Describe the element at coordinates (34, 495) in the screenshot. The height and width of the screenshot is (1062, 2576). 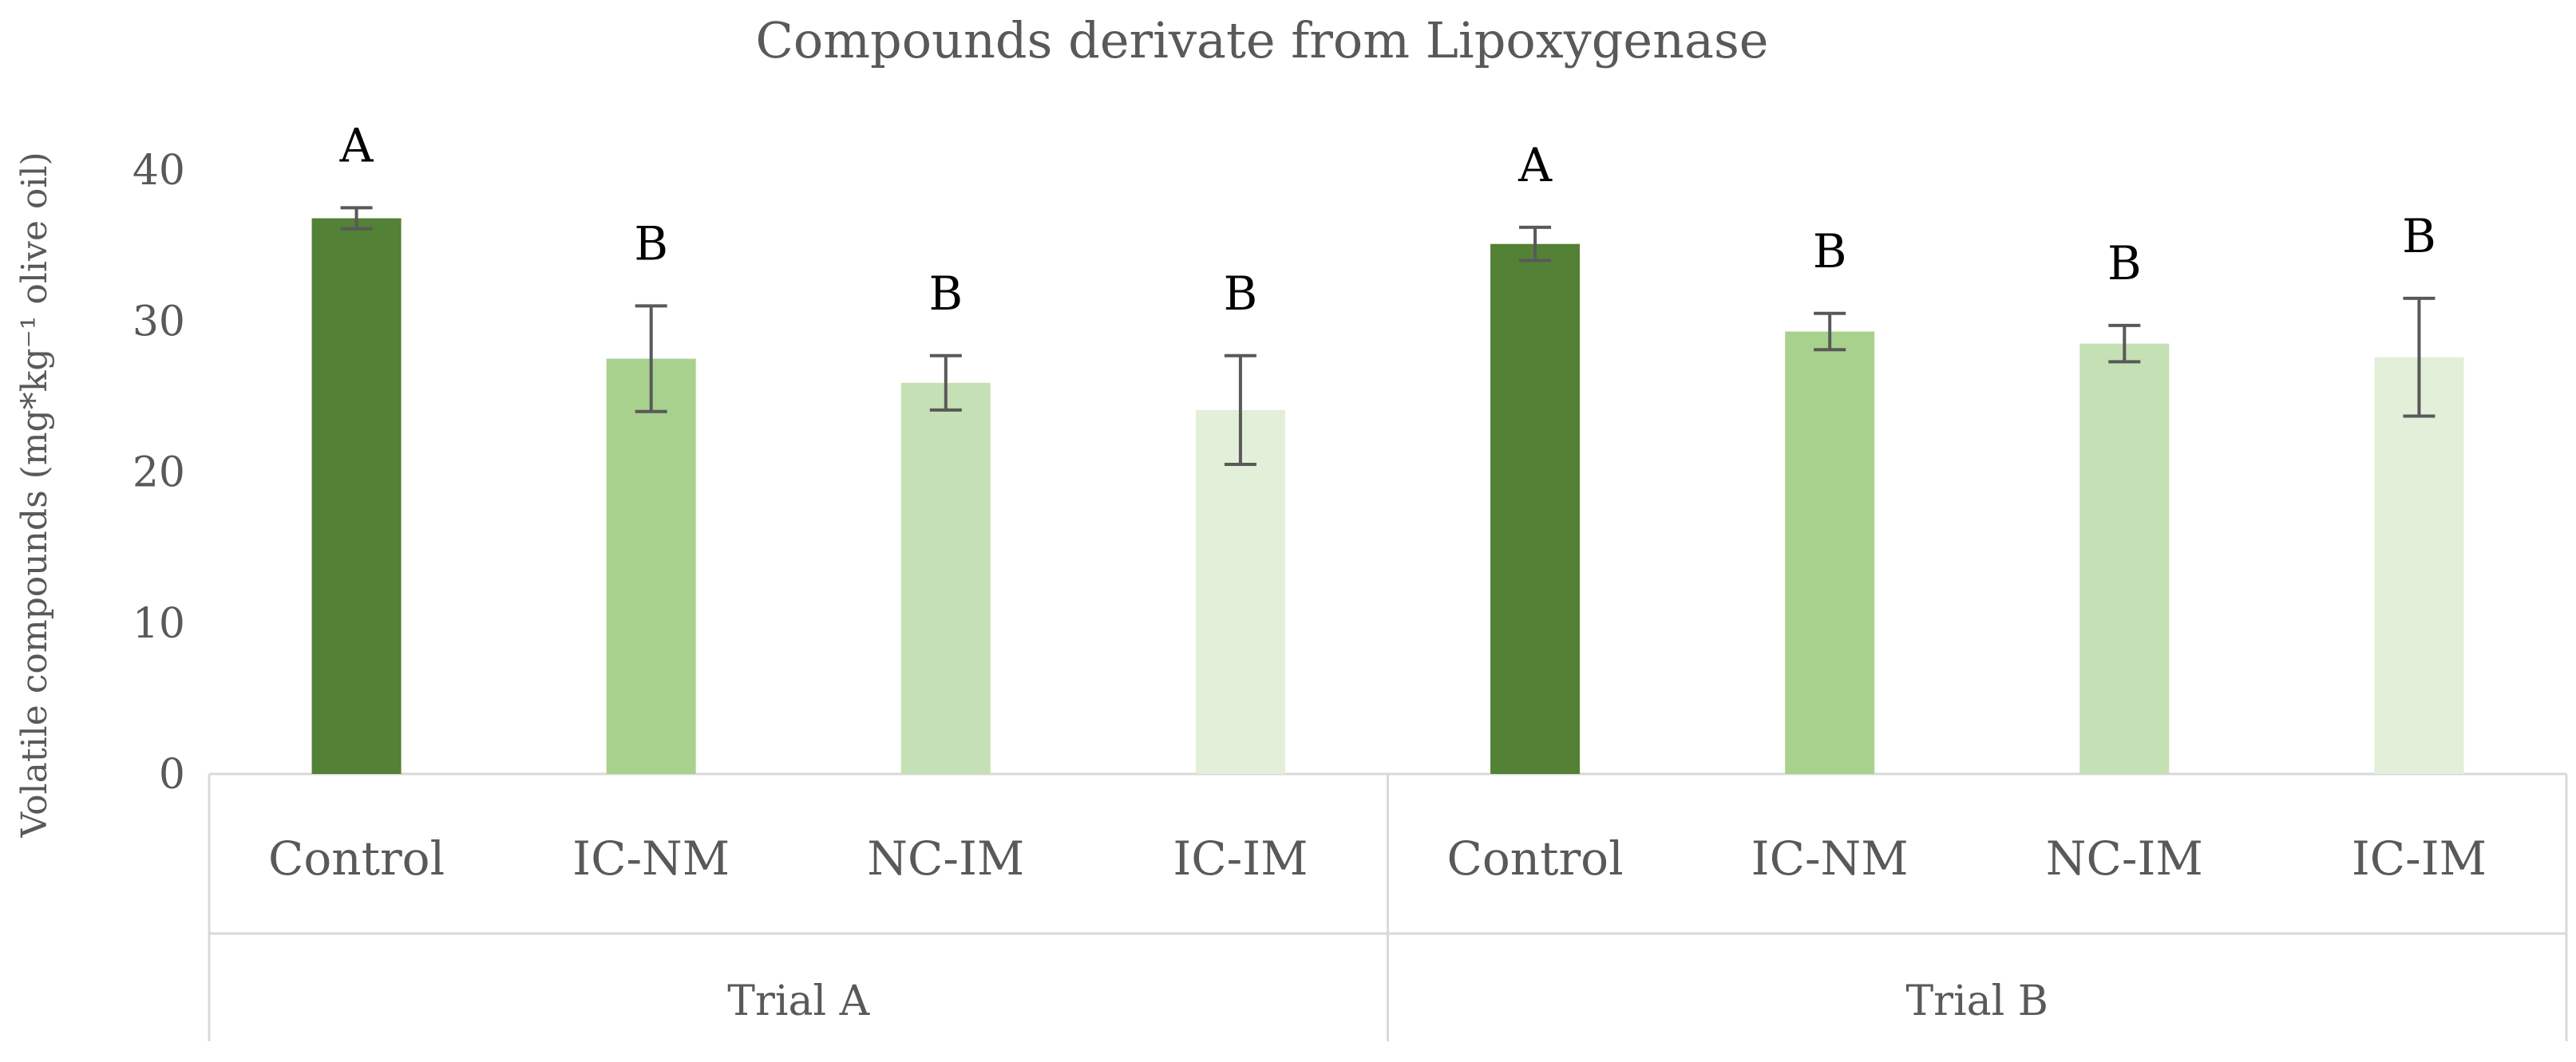
I see `y-axis-label: Volatile compounds (mg*kg⁻¹ olive oil)` at that location.